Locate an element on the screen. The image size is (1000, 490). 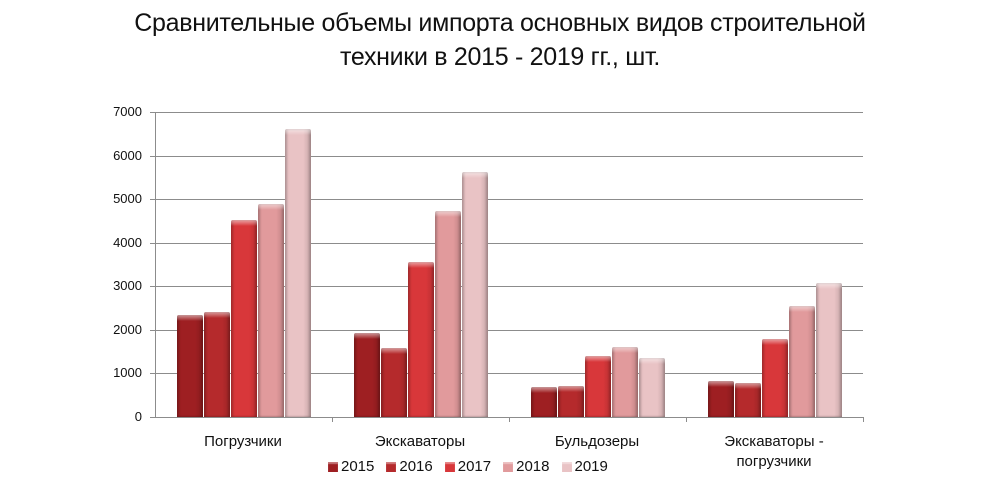
legend-item-2016: 2016 is located at coordinates (409, 466).